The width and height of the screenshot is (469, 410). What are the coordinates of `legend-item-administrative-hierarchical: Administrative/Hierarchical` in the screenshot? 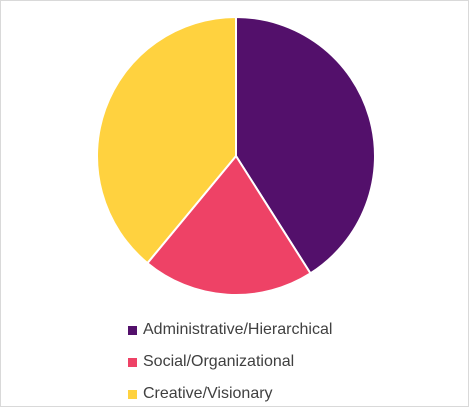 It's located at (230, 330).